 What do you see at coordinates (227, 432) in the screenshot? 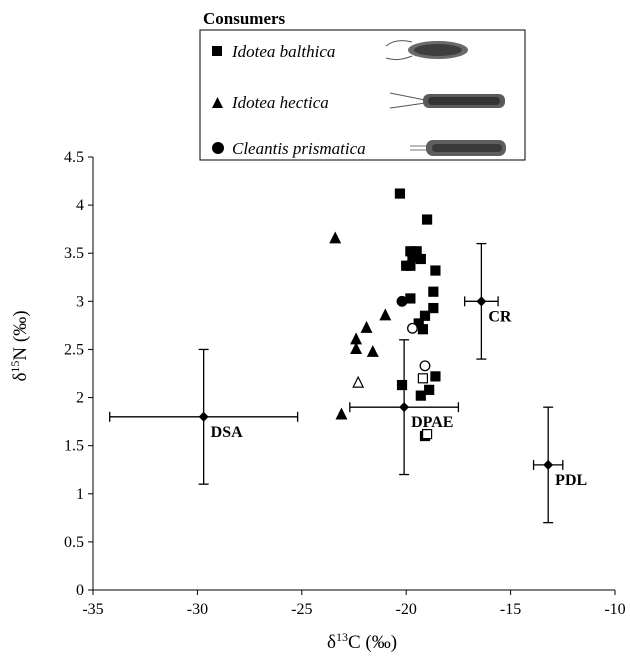
I see `source-label-dsa: DSA` at bounding box center [227, 432].